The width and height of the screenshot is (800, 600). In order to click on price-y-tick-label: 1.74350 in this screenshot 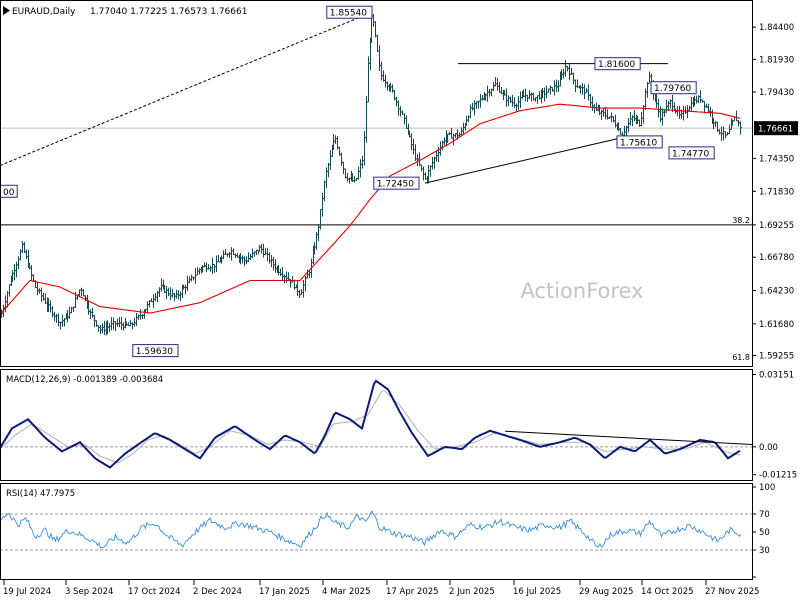, I will do `click(776, 159)`.